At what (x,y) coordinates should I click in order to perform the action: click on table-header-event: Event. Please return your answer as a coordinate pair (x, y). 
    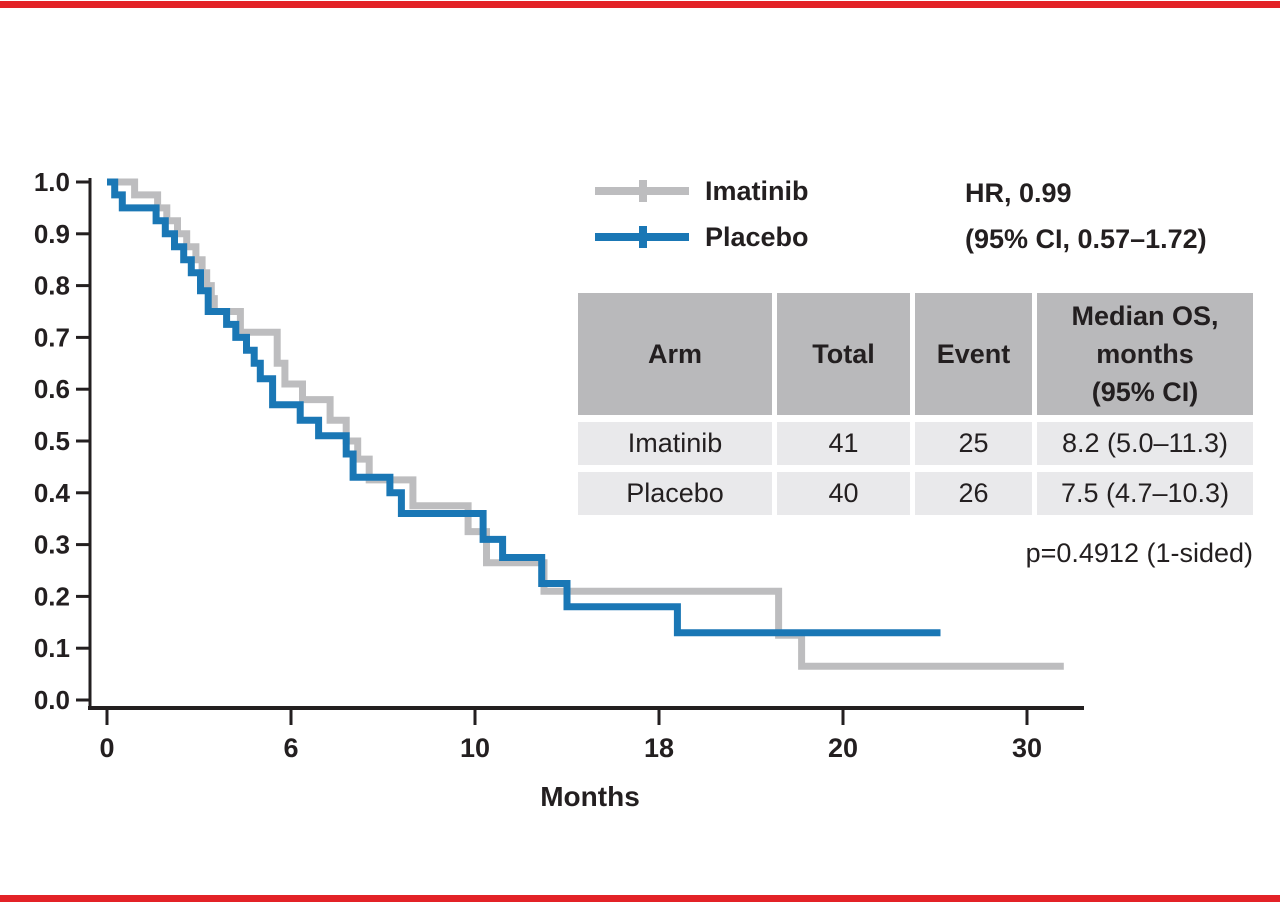
    Looking at the image, I should click on (973, 354).